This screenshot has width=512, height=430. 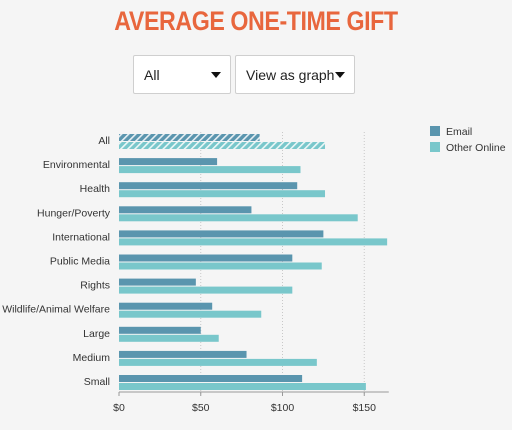 I want to click on category-label: Hunger/Poverty, so click(x=74, y=213).